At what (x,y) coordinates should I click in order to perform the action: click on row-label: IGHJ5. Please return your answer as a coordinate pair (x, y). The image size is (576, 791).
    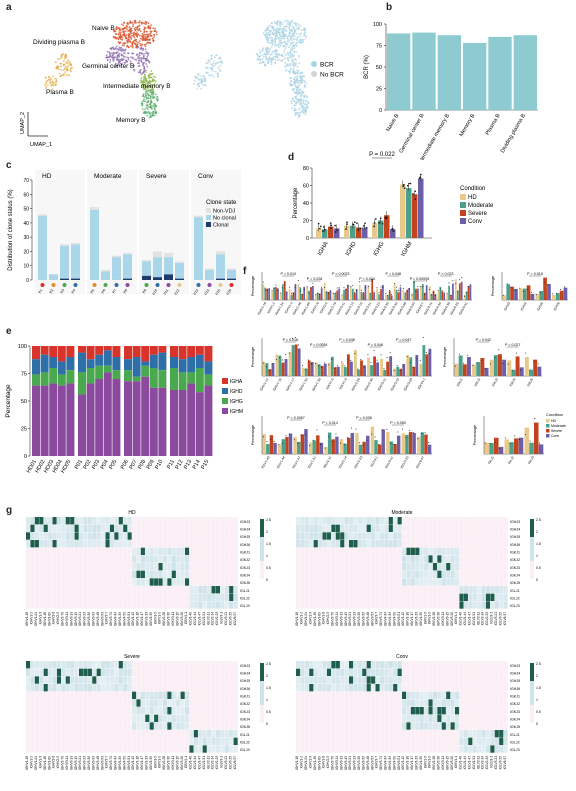
    Looking at the image, I should click on (515, 537).